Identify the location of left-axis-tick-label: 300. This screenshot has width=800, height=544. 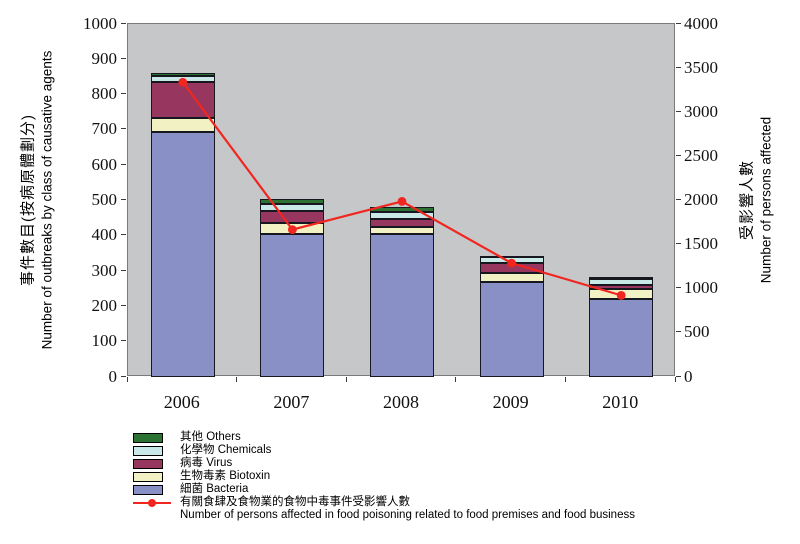
(104, 270).